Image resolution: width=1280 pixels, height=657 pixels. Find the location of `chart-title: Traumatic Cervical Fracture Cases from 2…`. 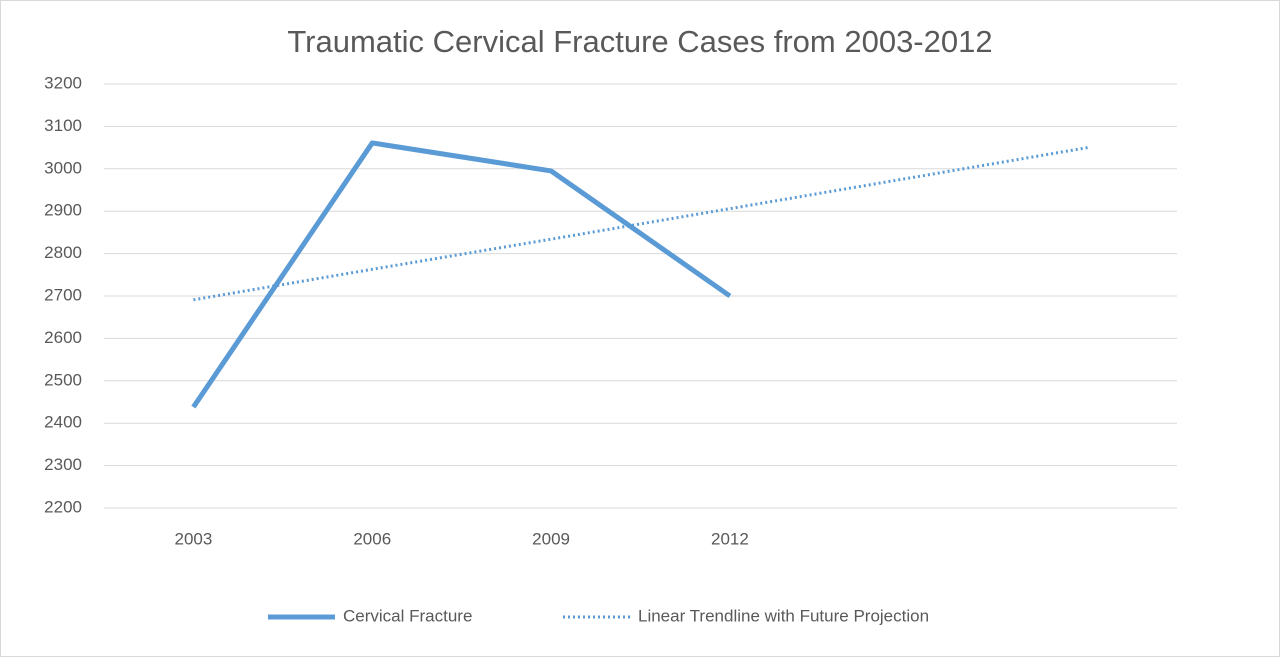

chart-title: Traumatic Cervical Fracture Cases from 2… is located at coordinates (639, 41).